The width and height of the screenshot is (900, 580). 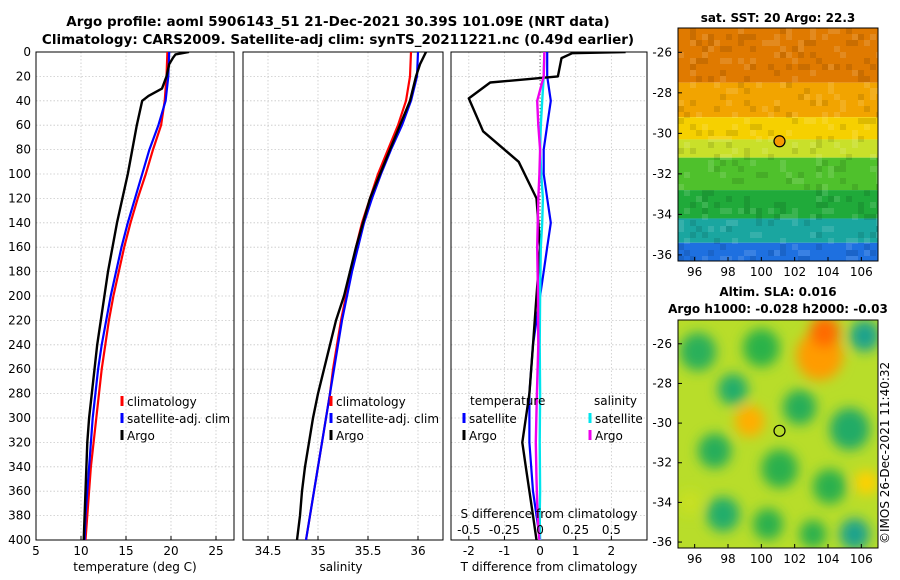 I want to click on map-x-tick-label: 104, so click(x=828, y=559).